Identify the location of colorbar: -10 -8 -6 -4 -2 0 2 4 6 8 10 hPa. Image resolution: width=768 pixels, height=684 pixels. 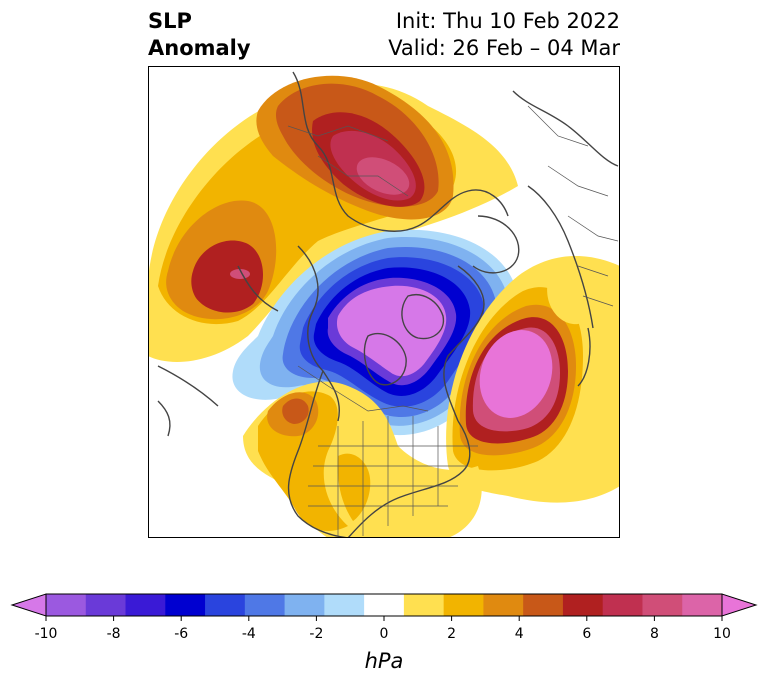
(384, 633).